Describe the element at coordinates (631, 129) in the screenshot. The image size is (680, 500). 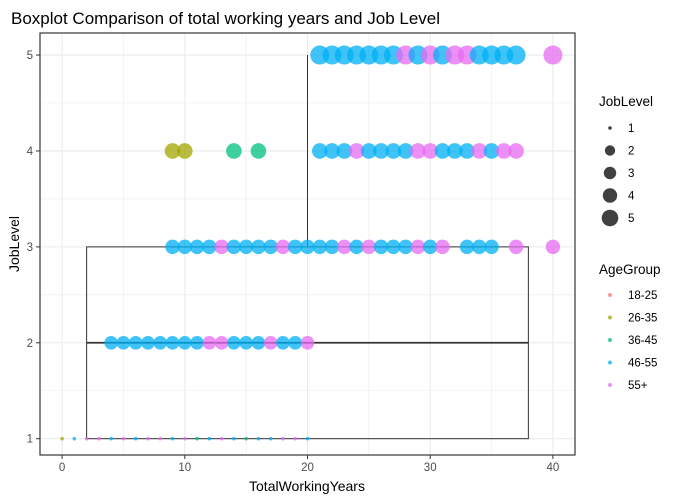
I see `size-legend-label: 1` at that location.